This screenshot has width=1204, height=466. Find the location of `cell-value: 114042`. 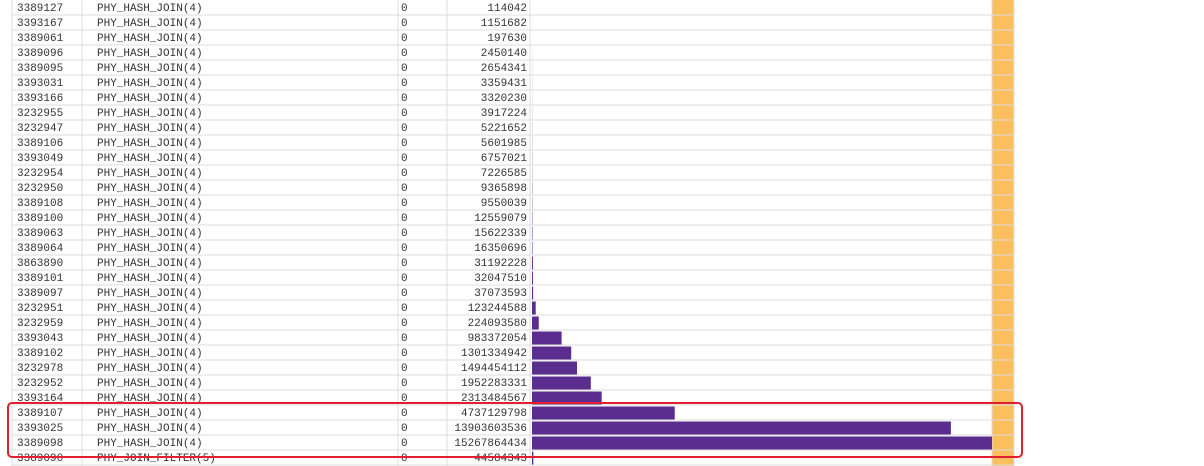

cell-value: 114042 is located at coordinates (507, 9).